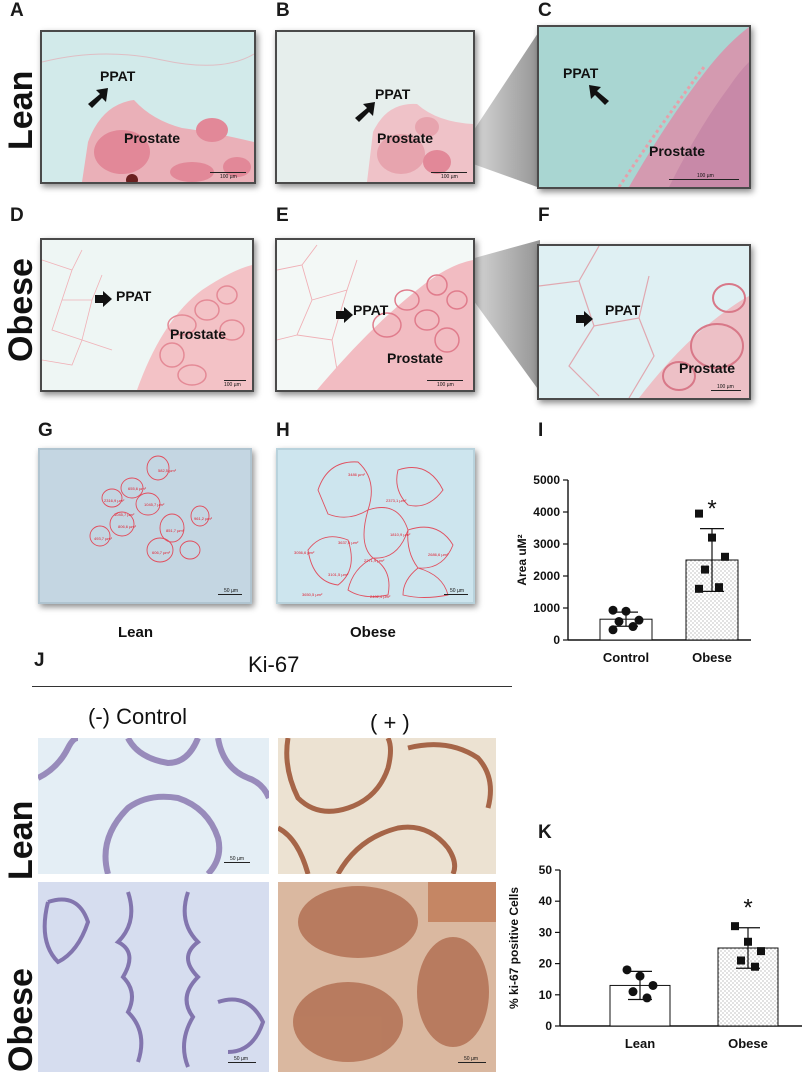 The image size is (809, 1076). I want to click on prostate-label-b: Prostate, so click(405, 138).